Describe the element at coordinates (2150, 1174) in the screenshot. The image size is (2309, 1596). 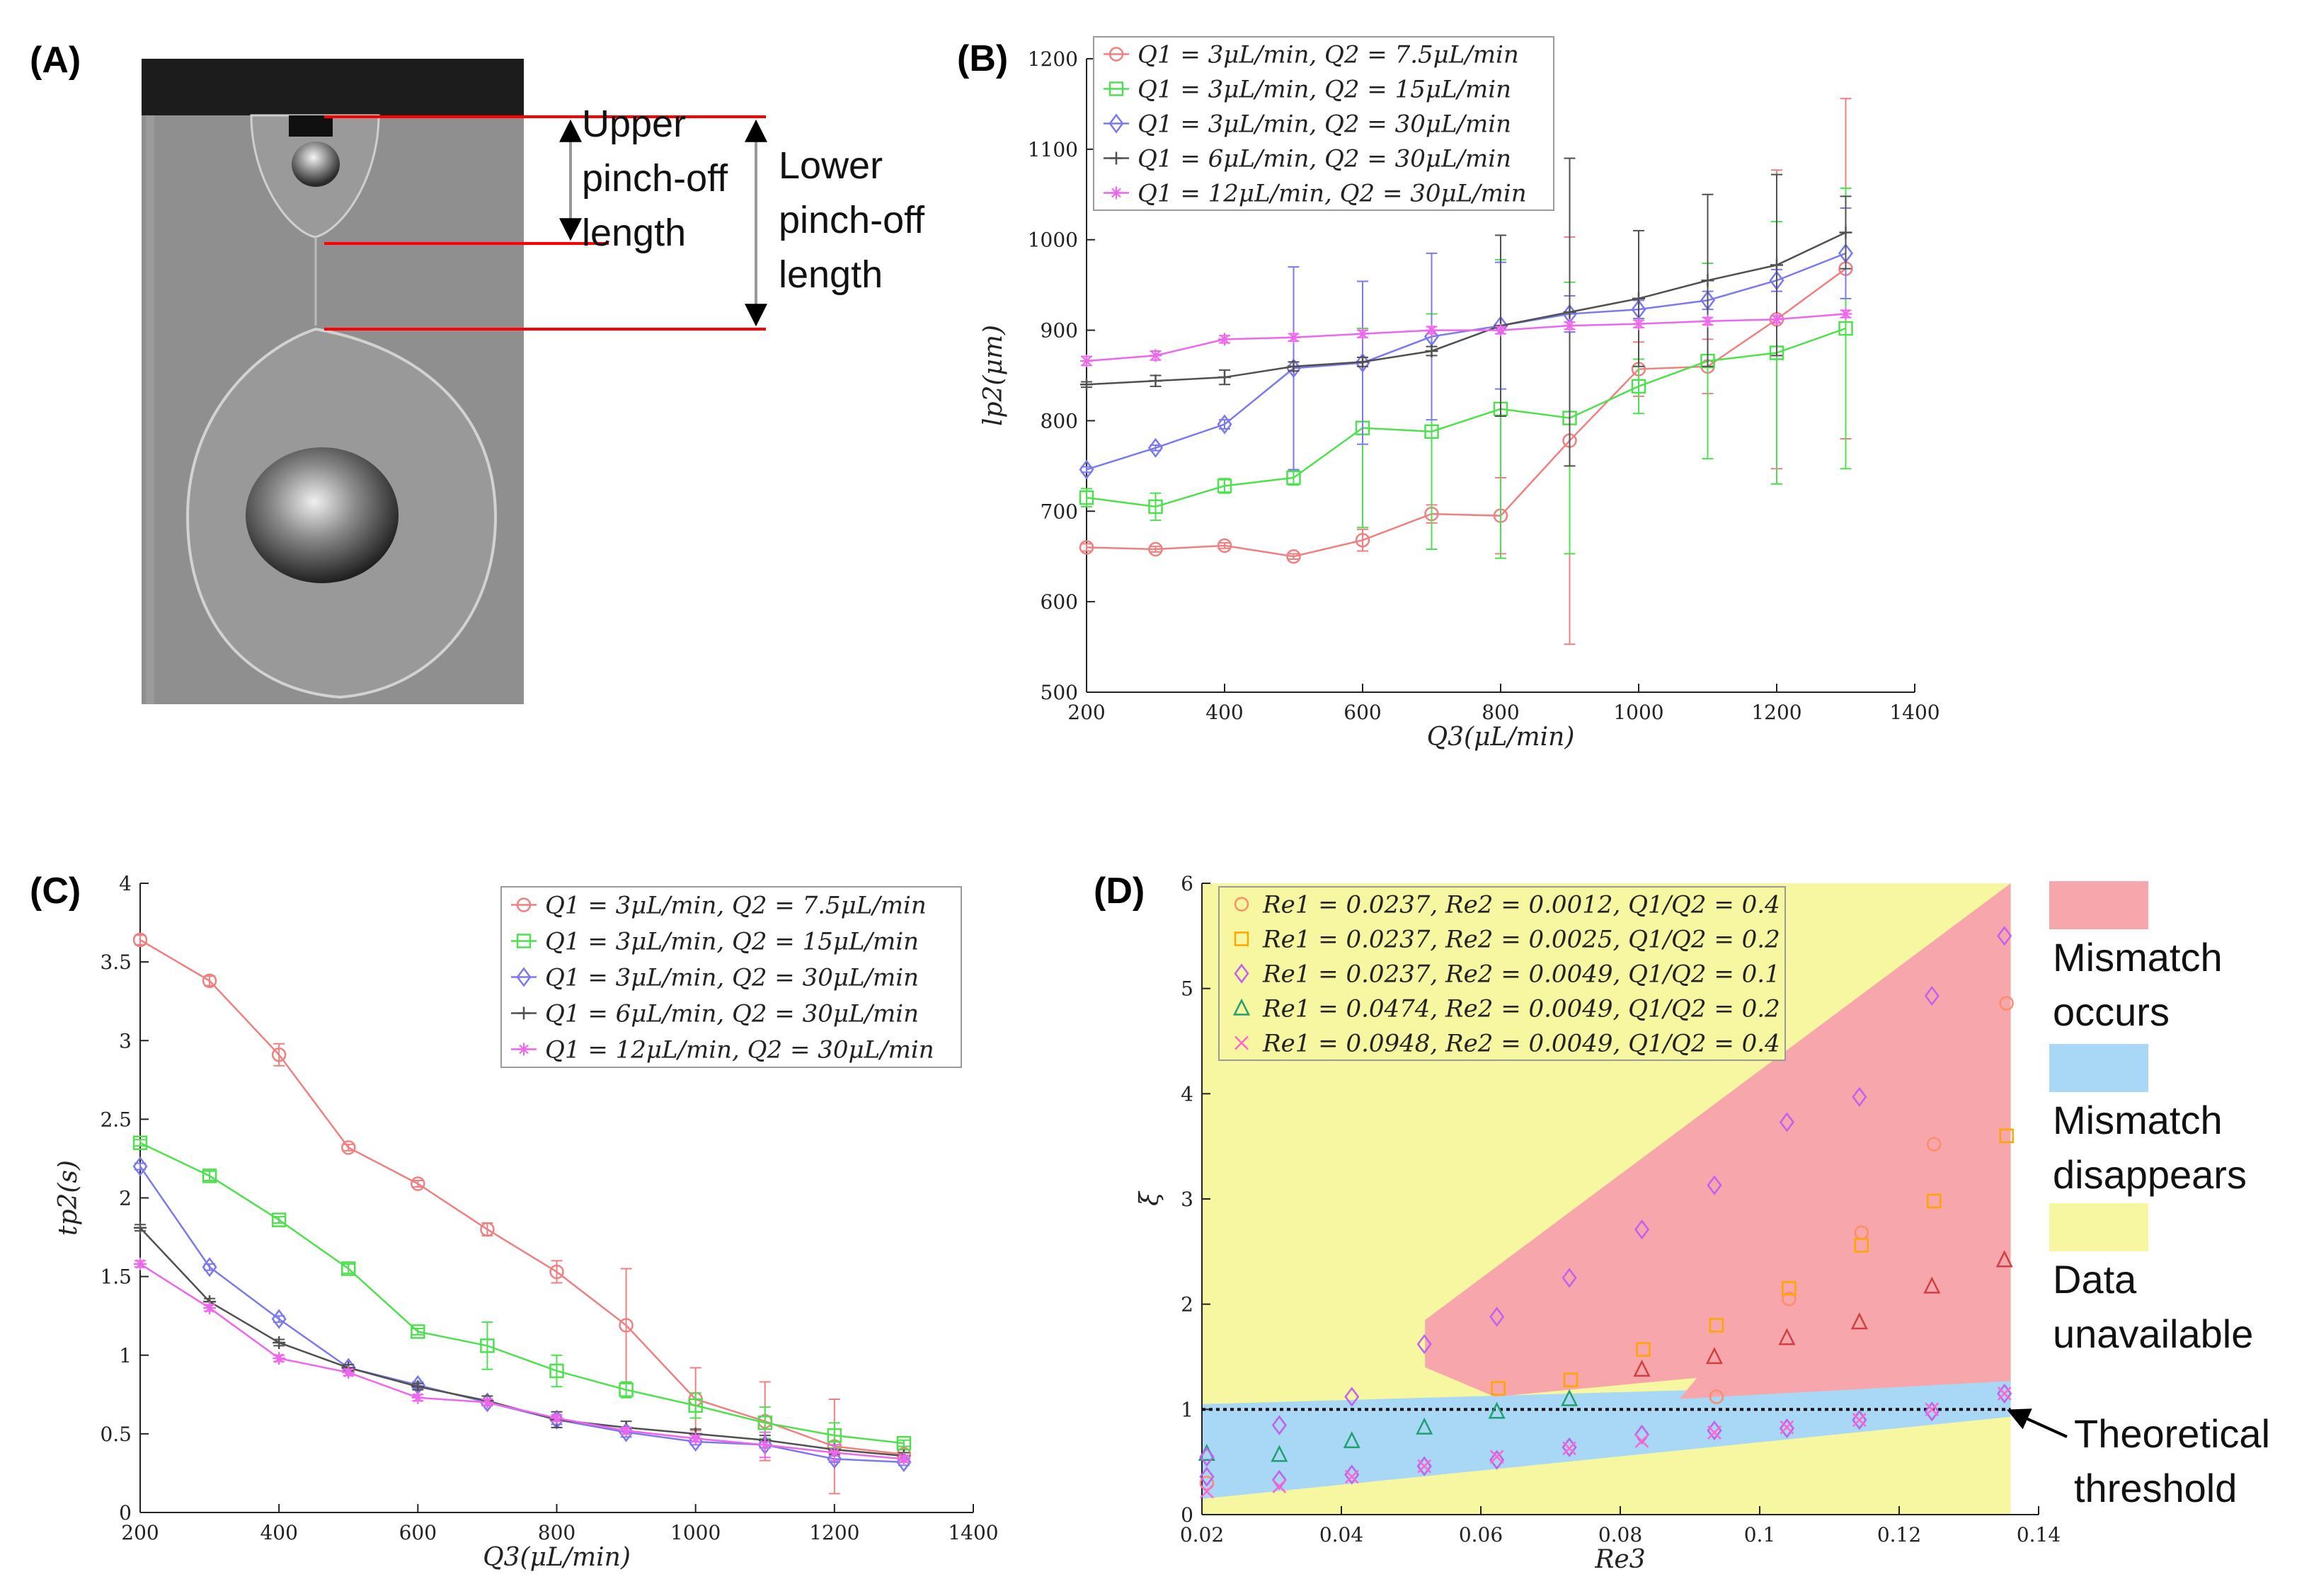
I see `region-legend-disappears-line2: disappears` at that location.